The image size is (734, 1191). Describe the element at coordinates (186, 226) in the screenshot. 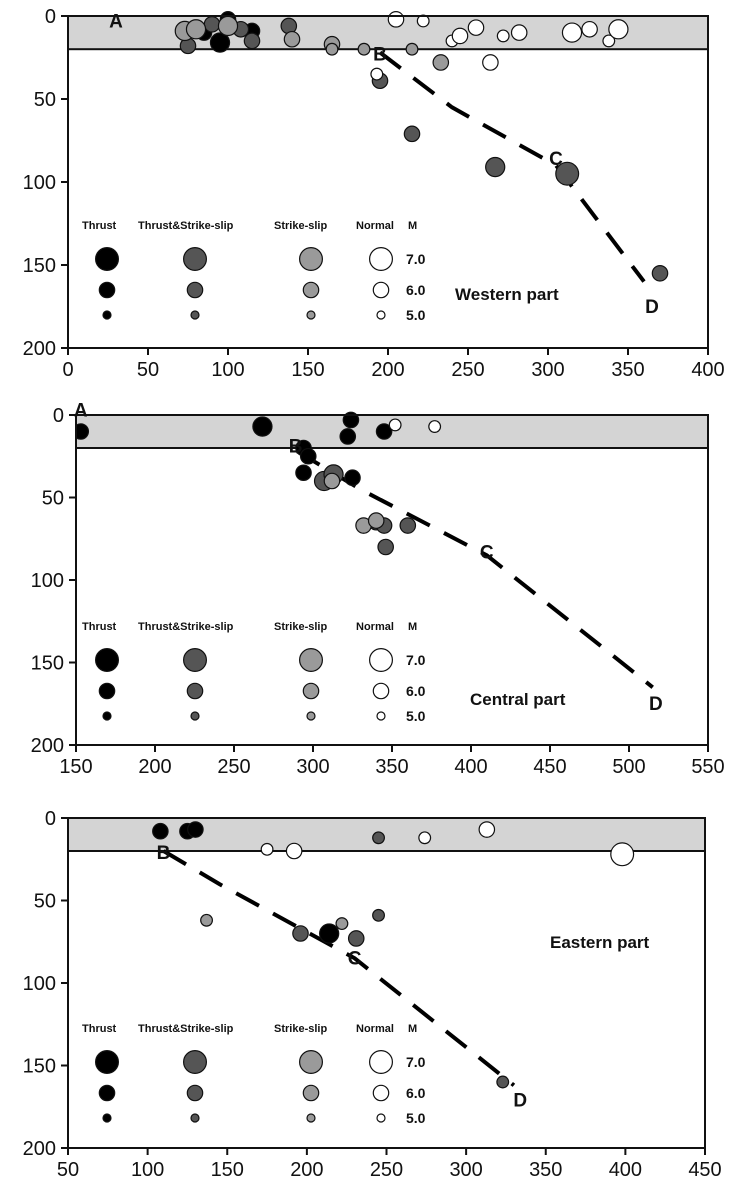

I see `legend-header: Thrust&Strike-slip` at that location.